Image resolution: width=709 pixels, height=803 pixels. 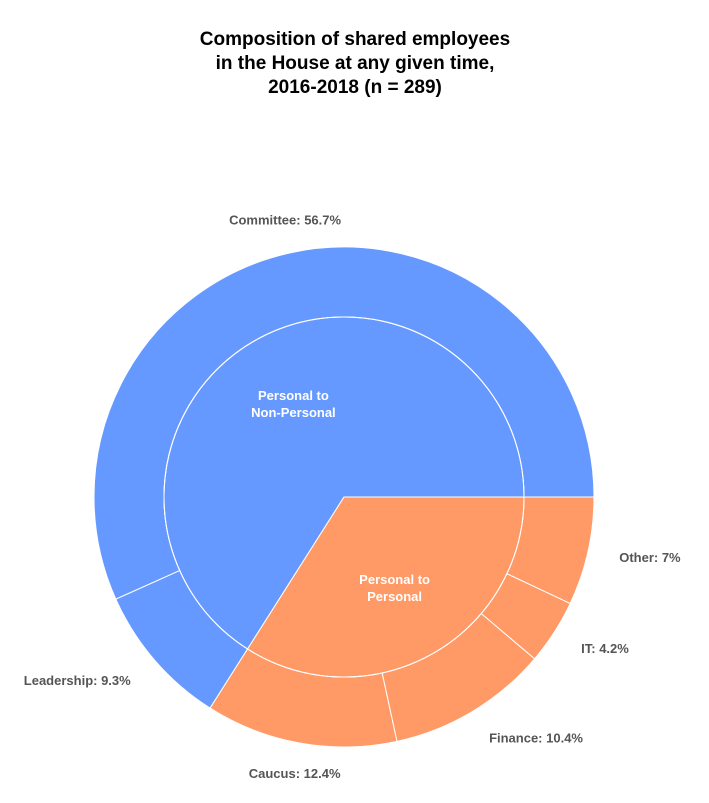 I want to click on inner-label: Personal to Non-Personal, so click(x=293, y=404).